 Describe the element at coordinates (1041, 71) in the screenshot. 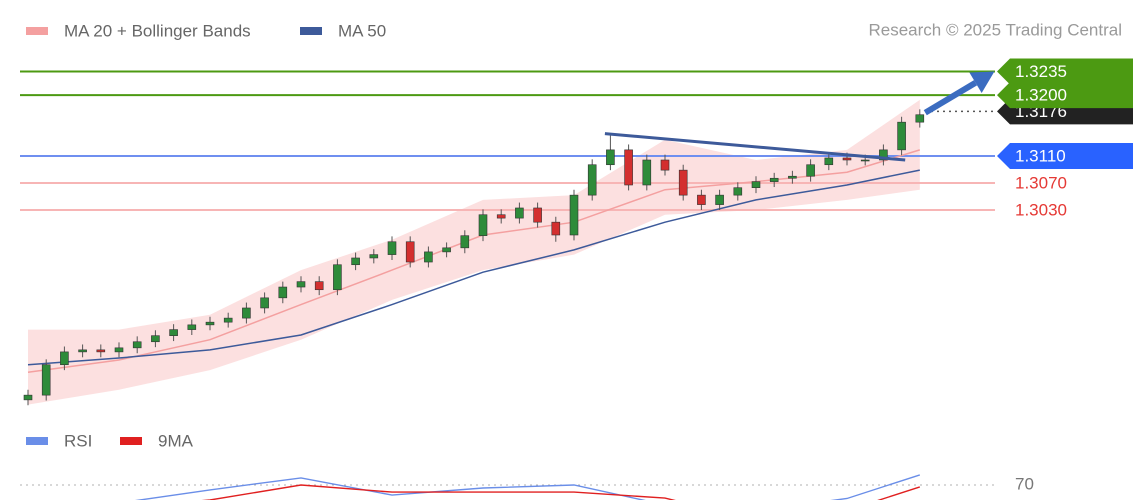

I see `level-label: 1.3235` at that location.